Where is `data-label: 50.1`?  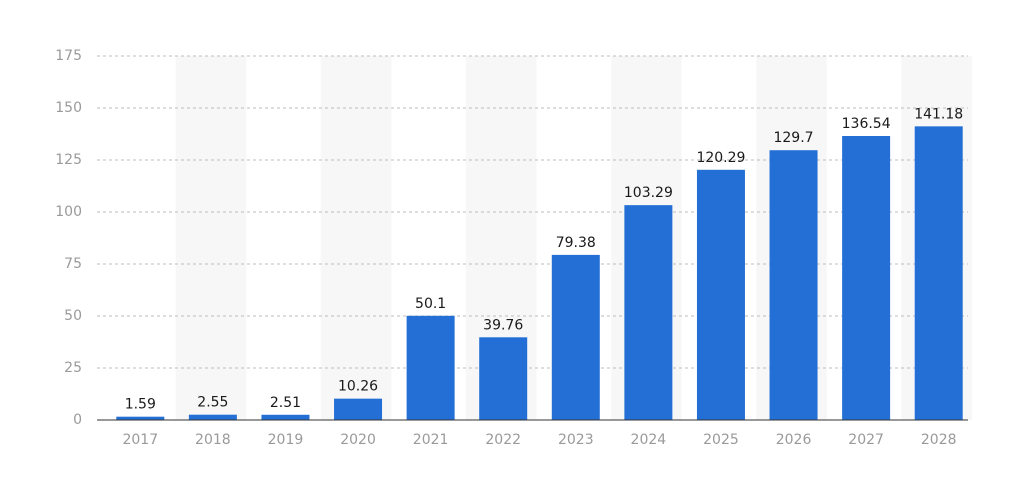 data-label: 50.1 is located at coordinates (430, 304).